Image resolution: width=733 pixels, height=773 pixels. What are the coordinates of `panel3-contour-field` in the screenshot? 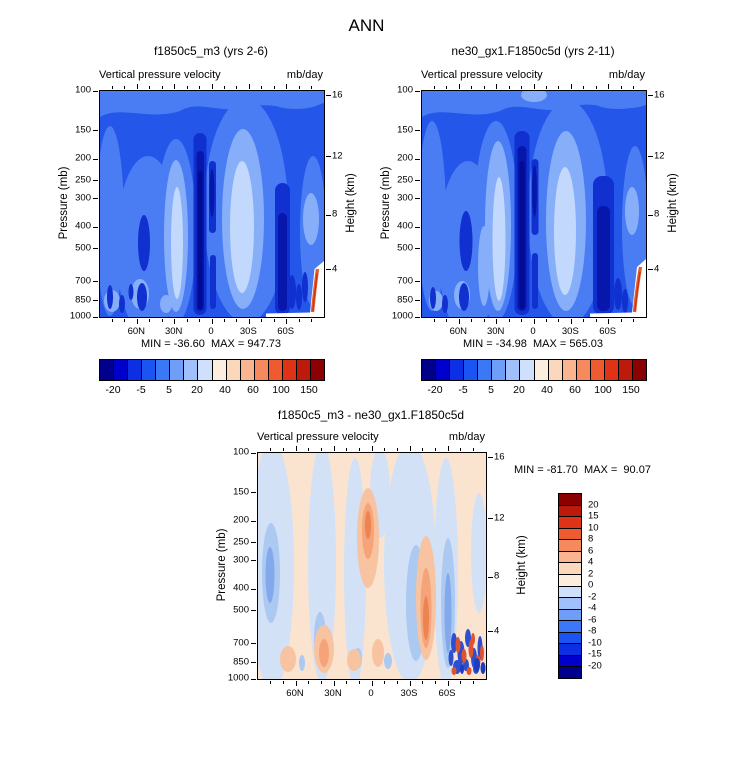 It's located at (372, 566).